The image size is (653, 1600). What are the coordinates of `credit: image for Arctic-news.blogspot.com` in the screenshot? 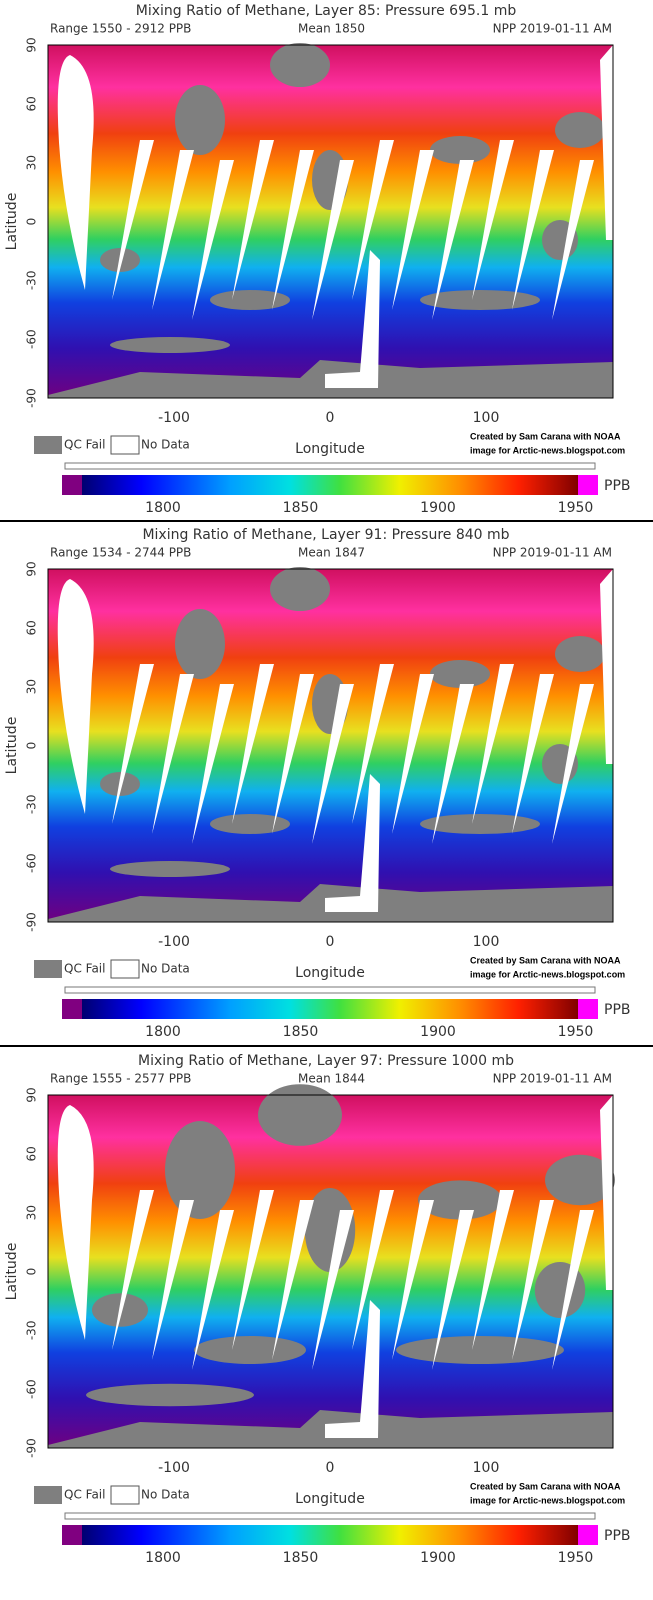 It's located at (547, 974).